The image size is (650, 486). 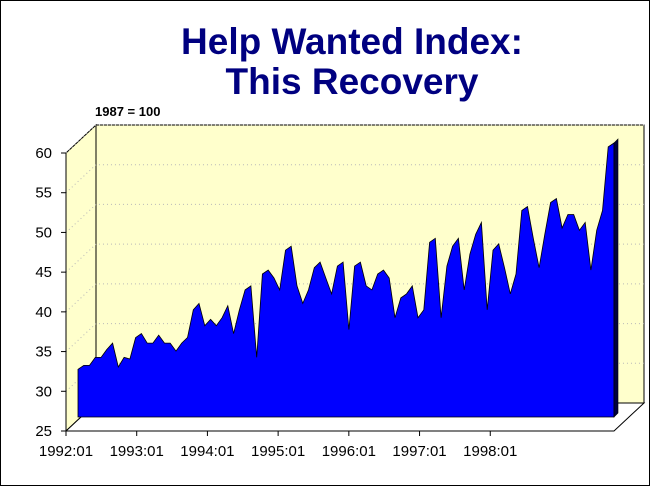 What do you see at coordinates (43, 312) in the screenshot?
I see `y-tick-label: 40` at bounding box center [43, 312].